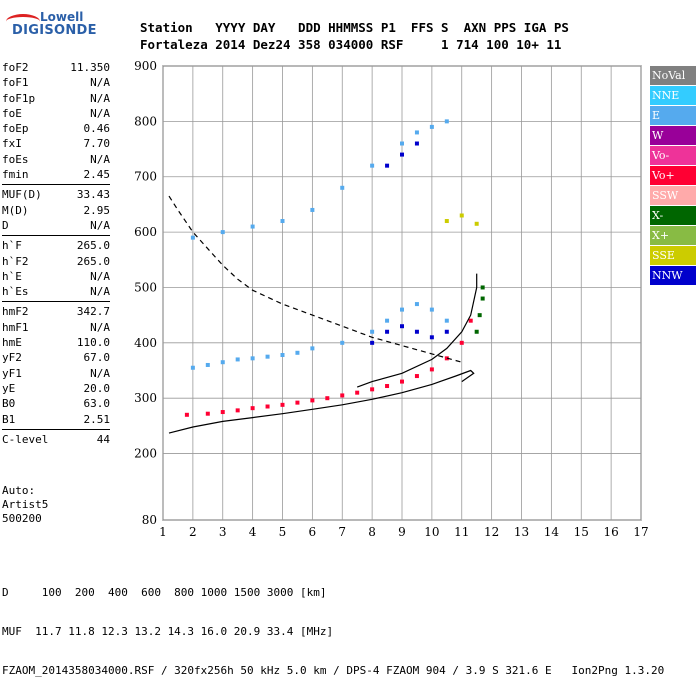 This screenshot has width=700, height=690. Describe the element at coordinates (25, 504) in the screenshot. I see `auto-program: Artist5` at that location.